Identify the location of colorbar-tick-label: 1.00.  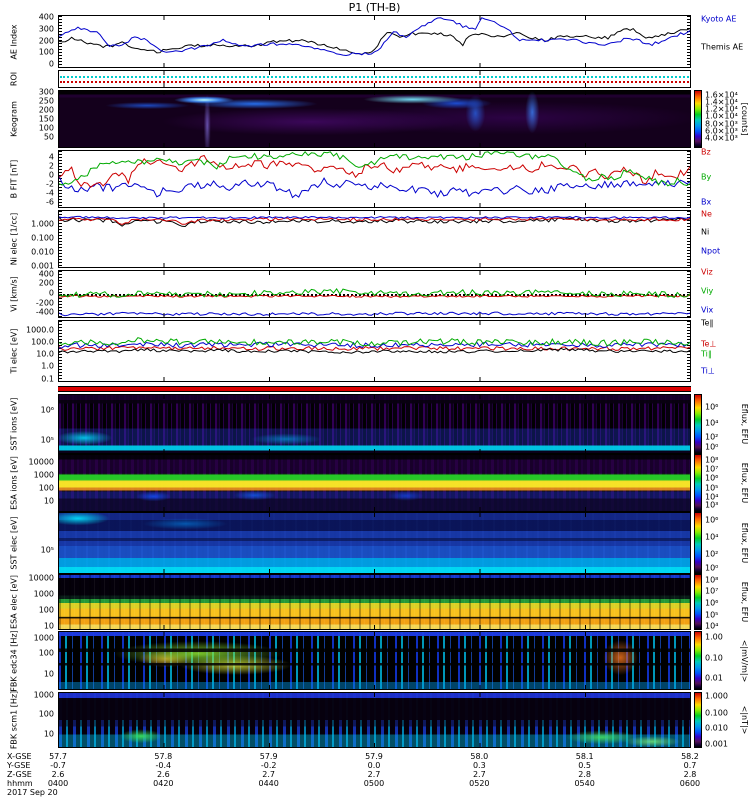
(714, 637).